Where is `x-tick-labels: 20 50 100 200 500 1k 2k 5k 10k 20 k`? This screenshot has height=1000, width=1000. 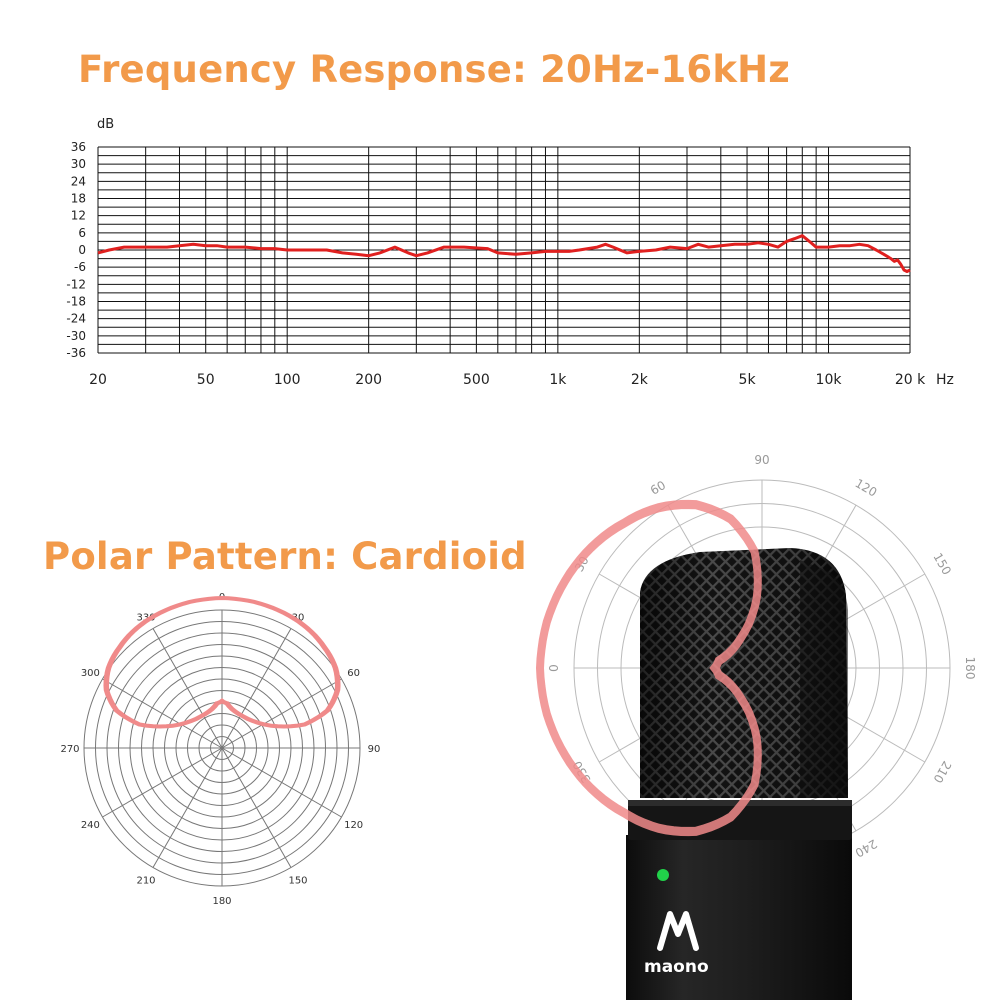
x-tick-labels: 20 50 100 200 500 1k 2k 5k 10k 20 k is located at coordinates (507, 380).